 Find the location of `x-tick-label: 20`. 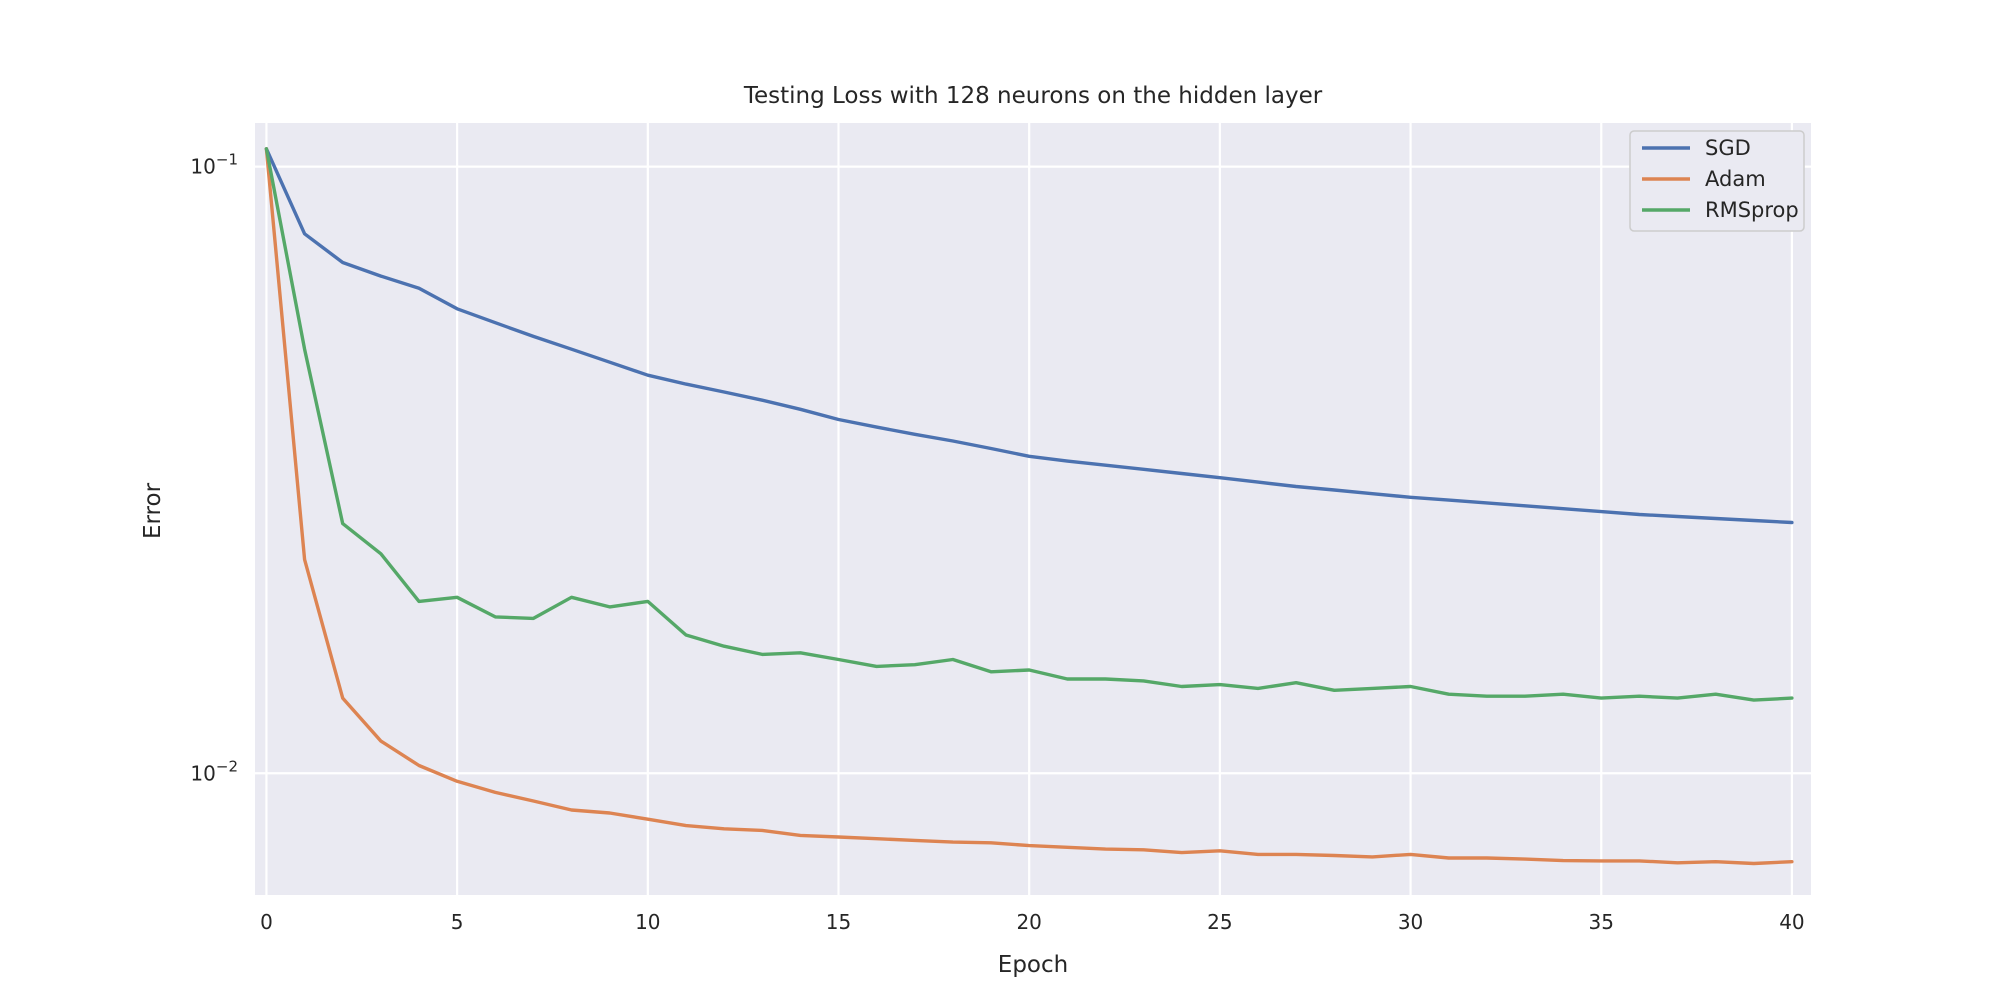

x-tick-label: 20 is located at coordinates (1028, 922).